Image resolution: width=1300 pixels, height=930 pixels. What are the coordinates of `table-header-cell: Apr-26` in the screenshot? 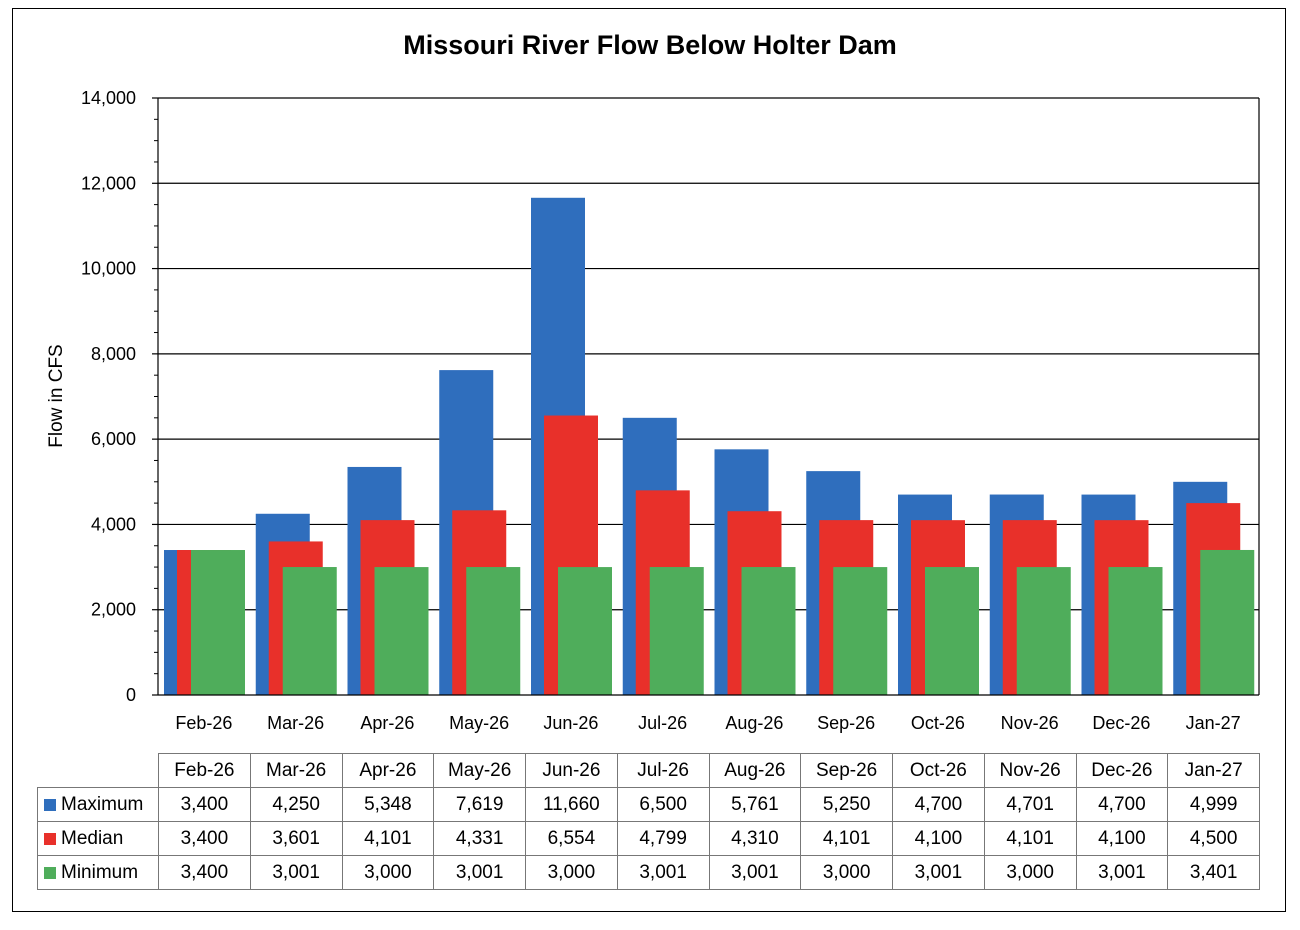 It's located at (388, 770).